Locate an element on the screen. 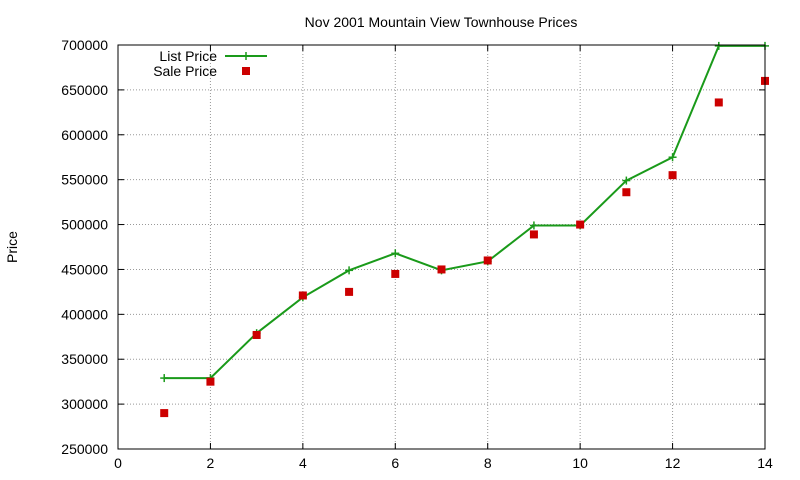 The height and width of the screenshot is (480, 800). legend-plus-marker is located at coordinates (246, 56).